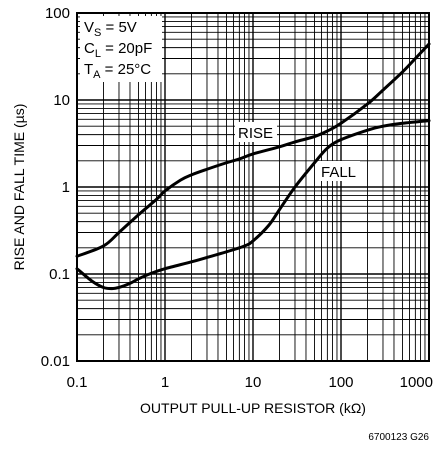 The height and width of the screenshot is (449, 447). Describe the element at coordinates (55, 361) in the screenshot. I see `y-tick-label: 0.01` at that location.